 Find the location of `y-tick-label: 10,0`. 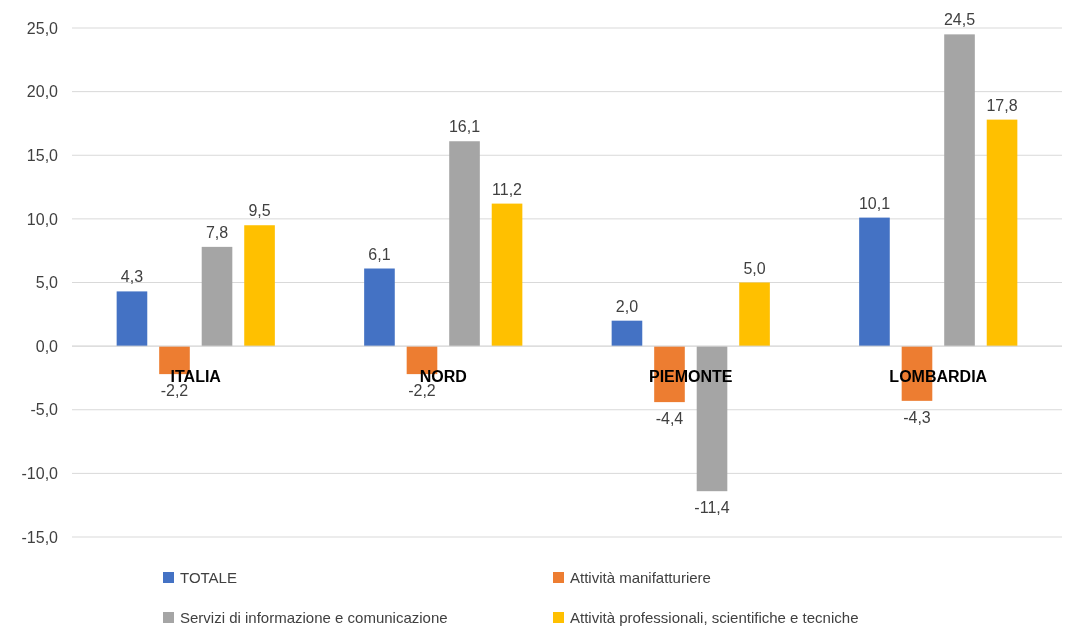

y-tick-label: 10,0 is located at coordinates (42, 219).